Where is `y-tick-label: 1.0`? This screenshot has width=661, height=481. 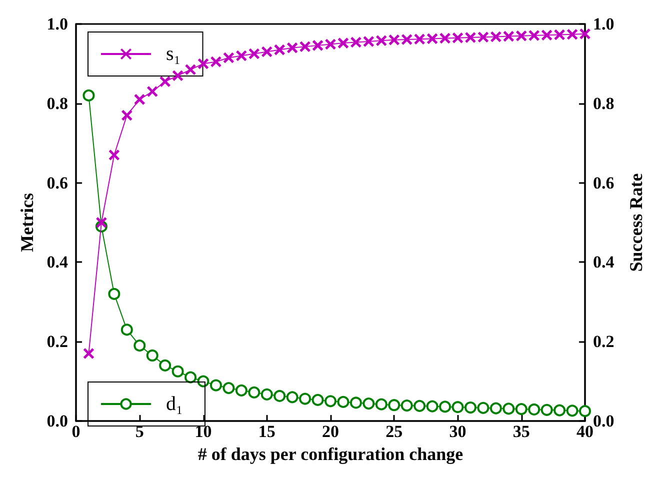 y-tick-label: 1.0 is located at coordinates (57, 24).